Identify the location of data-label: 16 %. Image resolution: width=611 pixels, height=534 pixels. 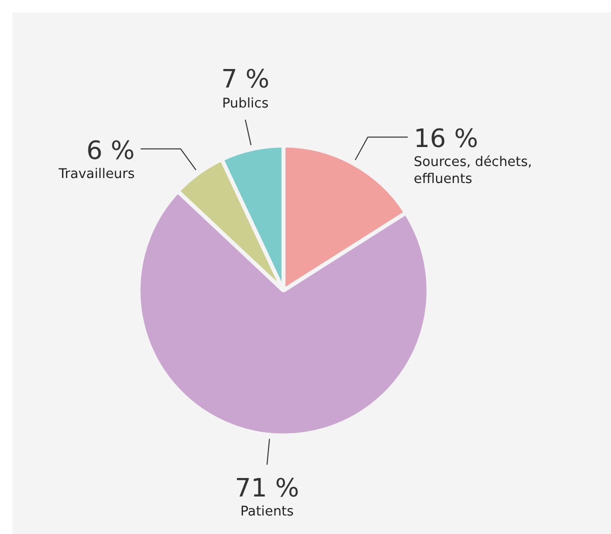
(446, 138).